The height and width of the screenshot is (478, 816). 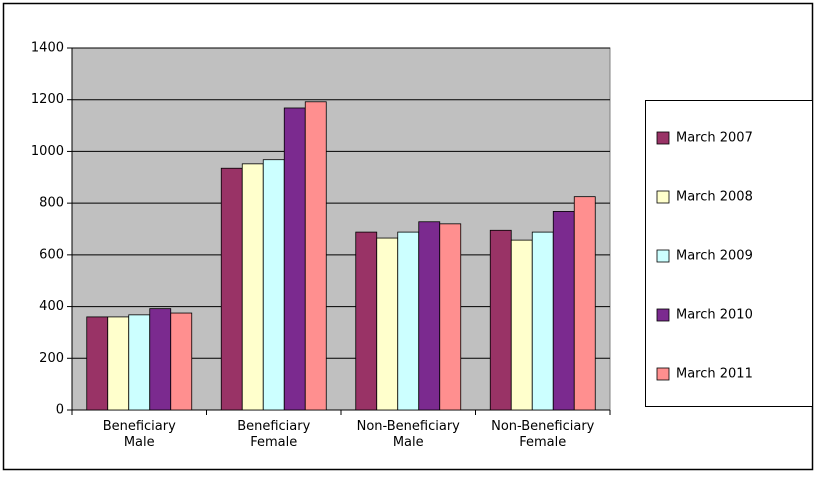 What do you see at coordinates (47, 99) in the screenshot?
I see `y-tick-label: 1200` at bounding box center [47, 99].